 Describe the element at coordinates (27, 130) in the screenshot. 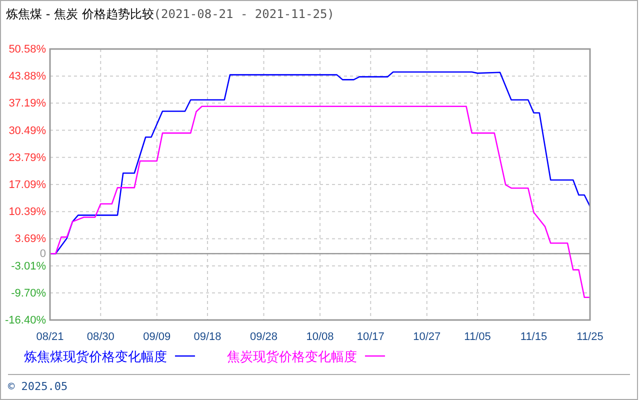

I see `y-tick-label: 30.49%` at that location.